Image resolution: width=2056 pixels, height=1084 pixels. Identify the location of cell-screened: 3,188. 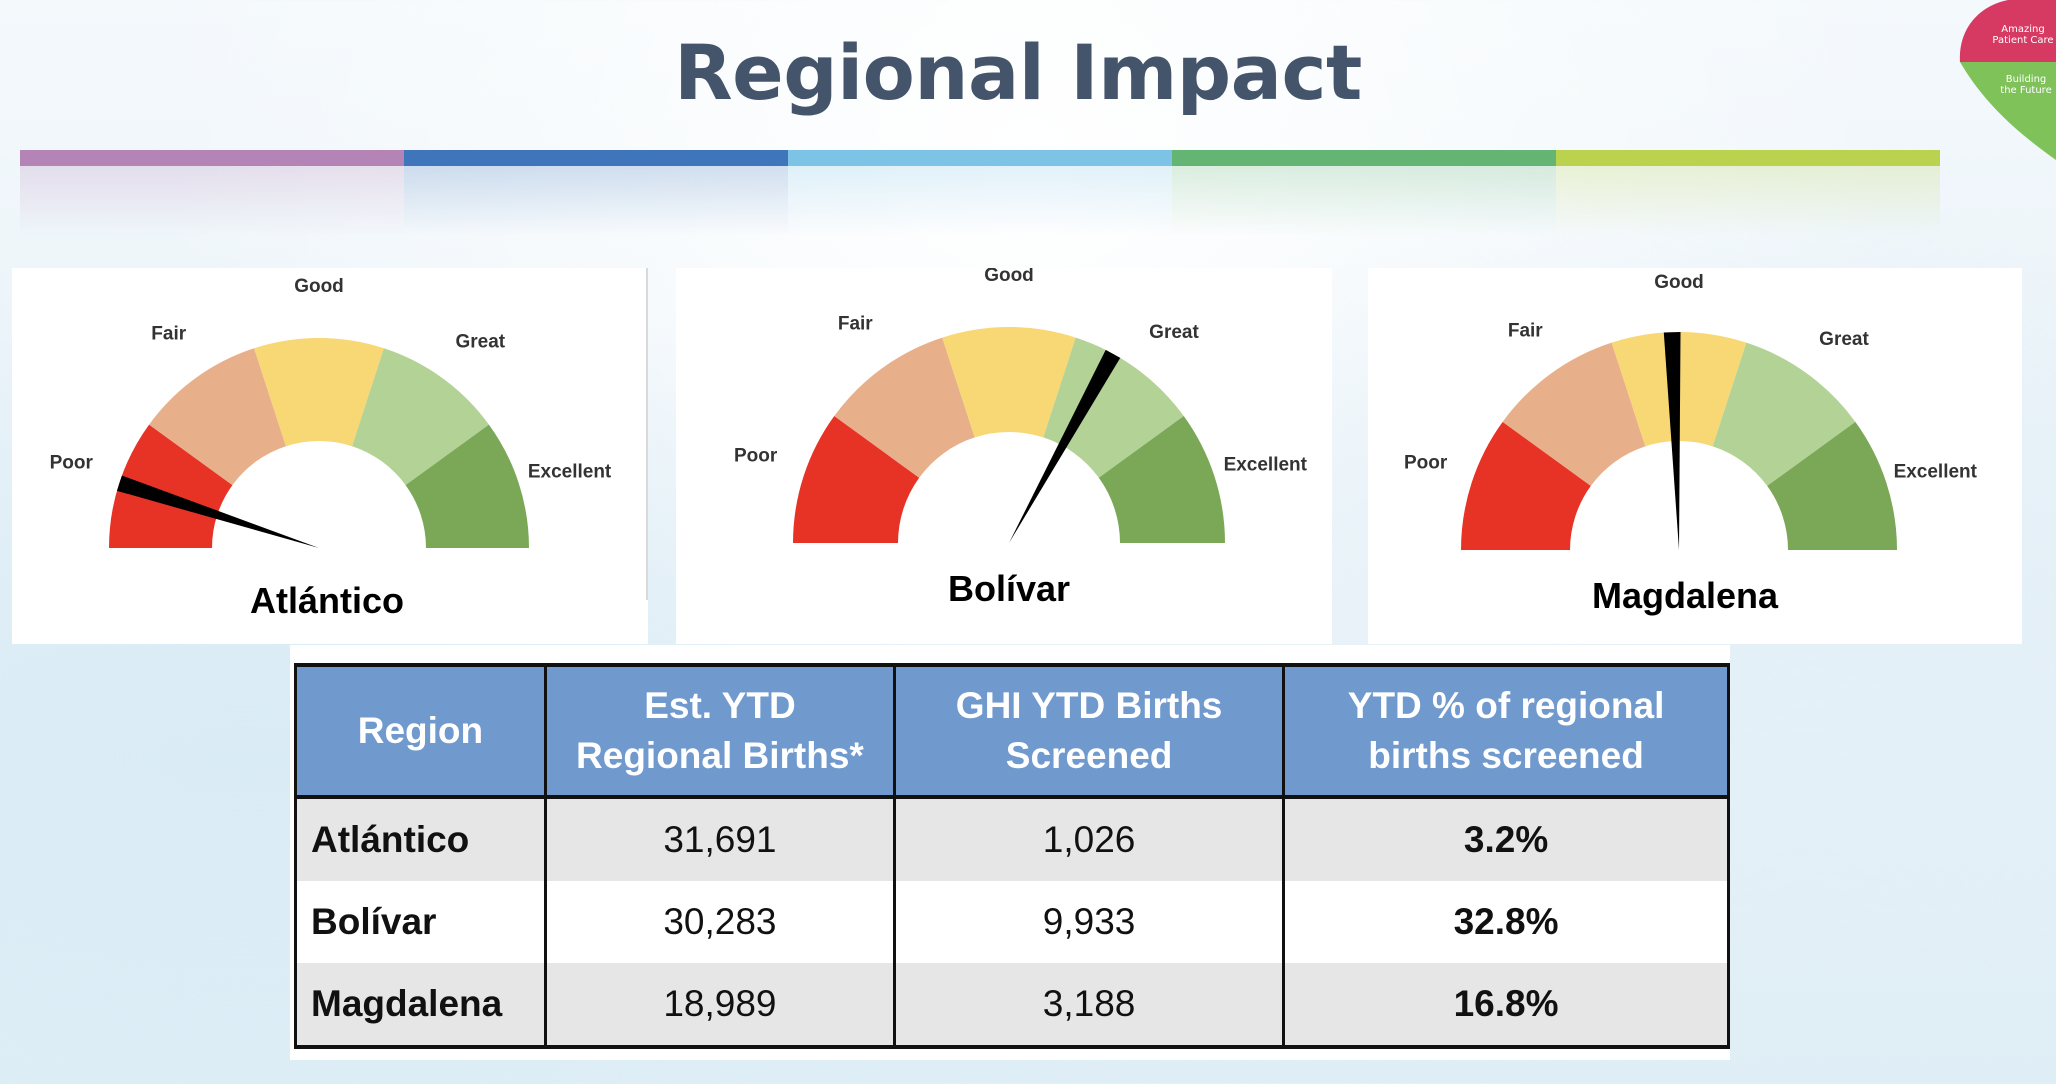
(1089, 1005).